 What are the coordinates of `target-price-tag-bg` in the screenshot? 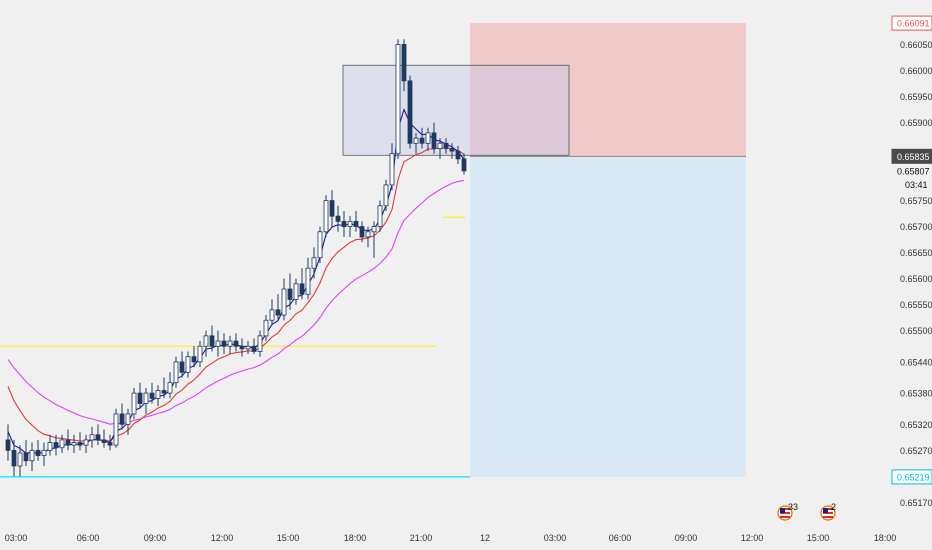 It's located at (911, 477).